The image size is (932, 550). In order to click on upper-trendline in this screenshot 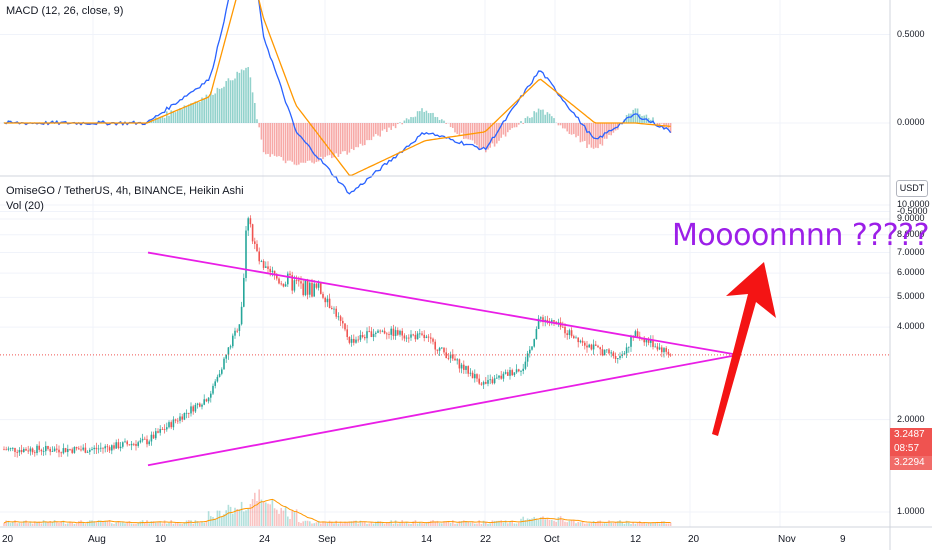, I will do `click(443, 303)`.